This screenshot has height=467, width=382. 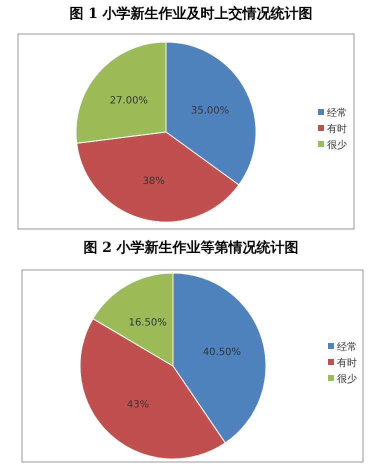 I want to click on data-label: 35.00%, so click(x=210, y=111).